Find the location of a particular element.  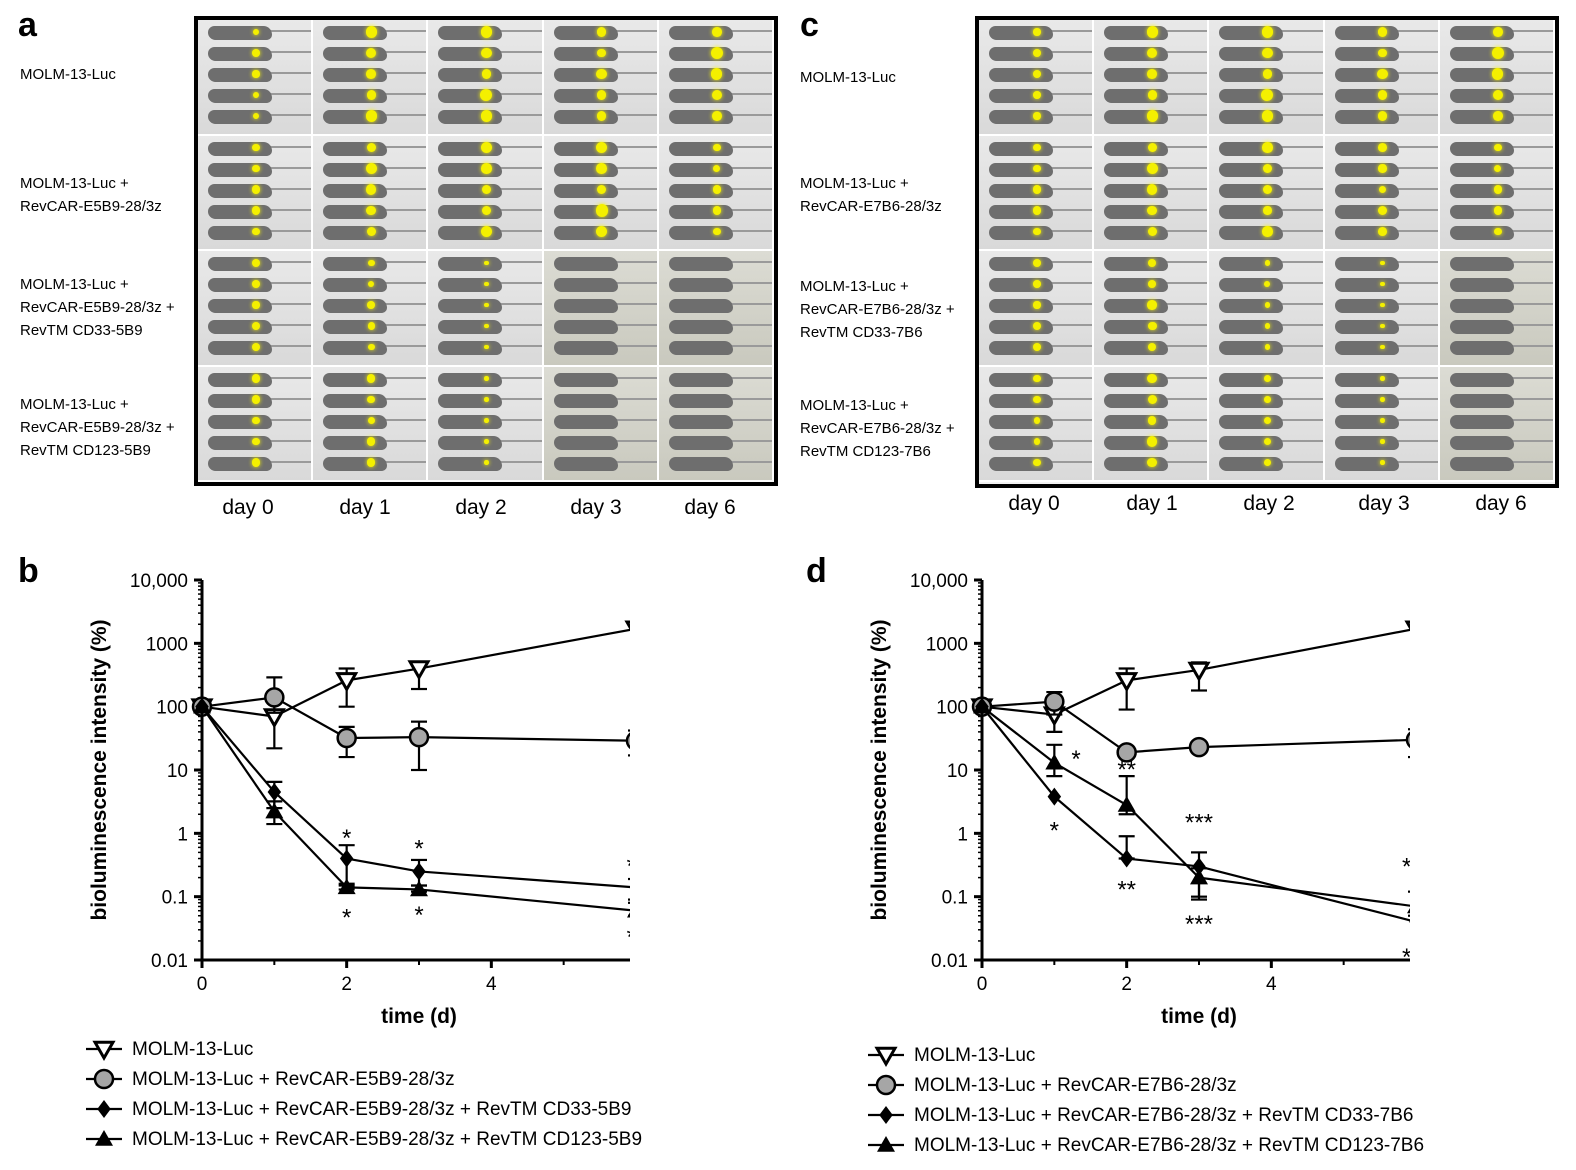

y-tick-label: 10 is located at coordinates (177, 771).